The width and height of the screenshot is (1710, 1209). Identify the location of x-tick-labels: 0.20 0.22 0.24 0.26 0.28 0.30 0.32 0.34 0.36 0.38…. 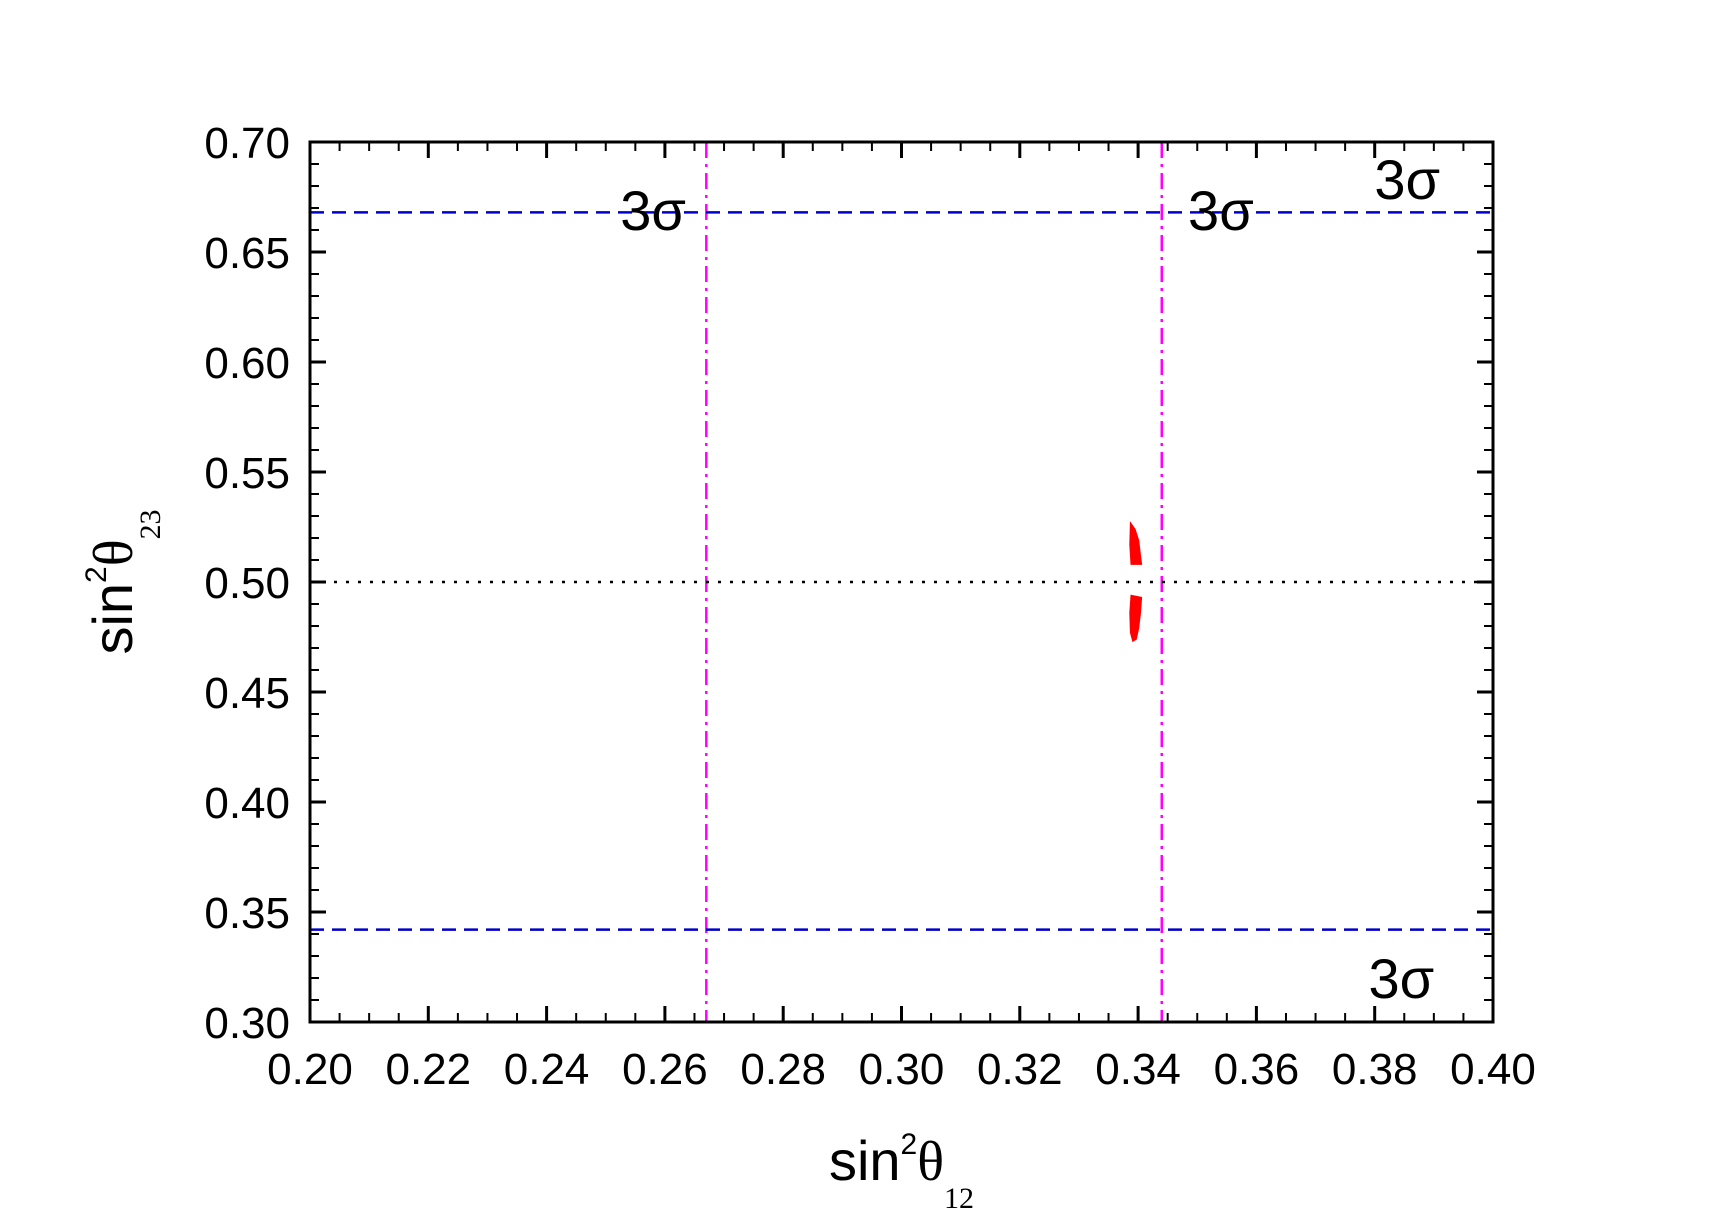
(901, 1069).